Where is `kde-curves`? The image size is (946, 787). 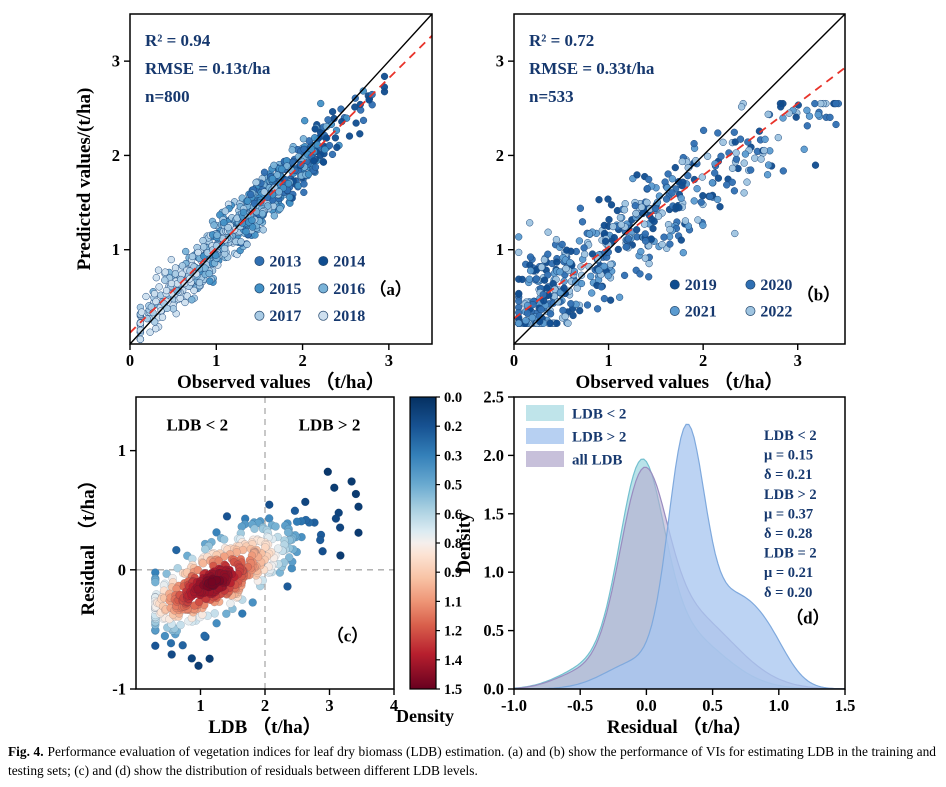 kde-curves is located at coordinates (679, 556).